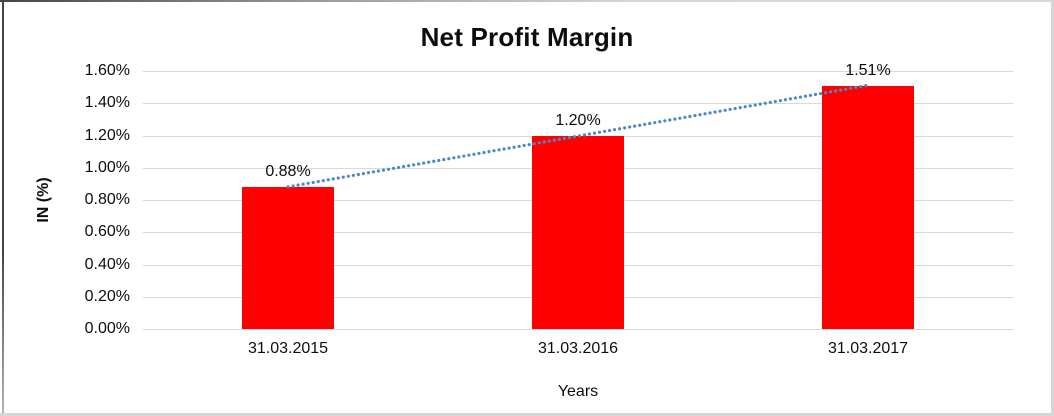 This screenshot has height=416, width=1054. What do you see at coordinates (3, 208) in the screenshot?
I see `chart-border-left` at bounding box center [3, 208].